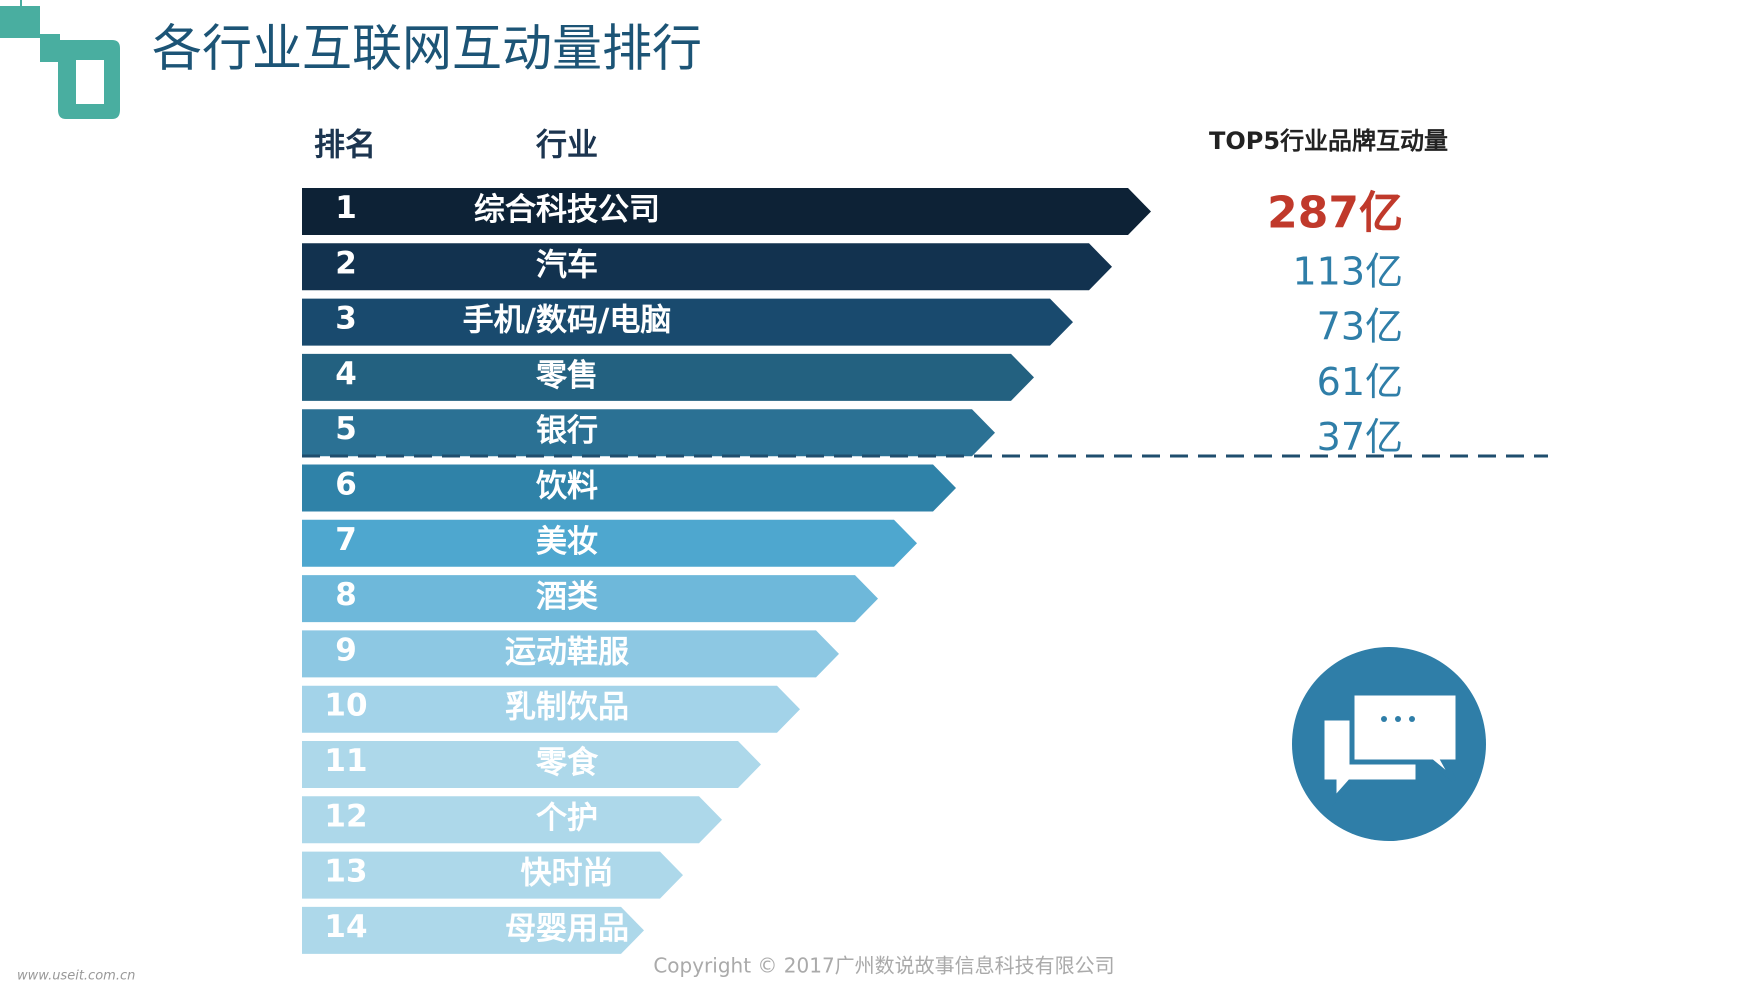  What do you see at coordinates (567, 542) in the screenshot?
I see `industry: 美妆` at bounding box center [567, 542].